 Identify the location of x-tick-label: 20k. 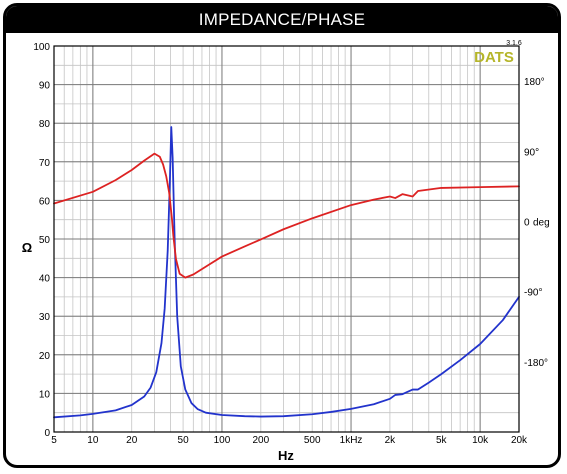
(519, 440).